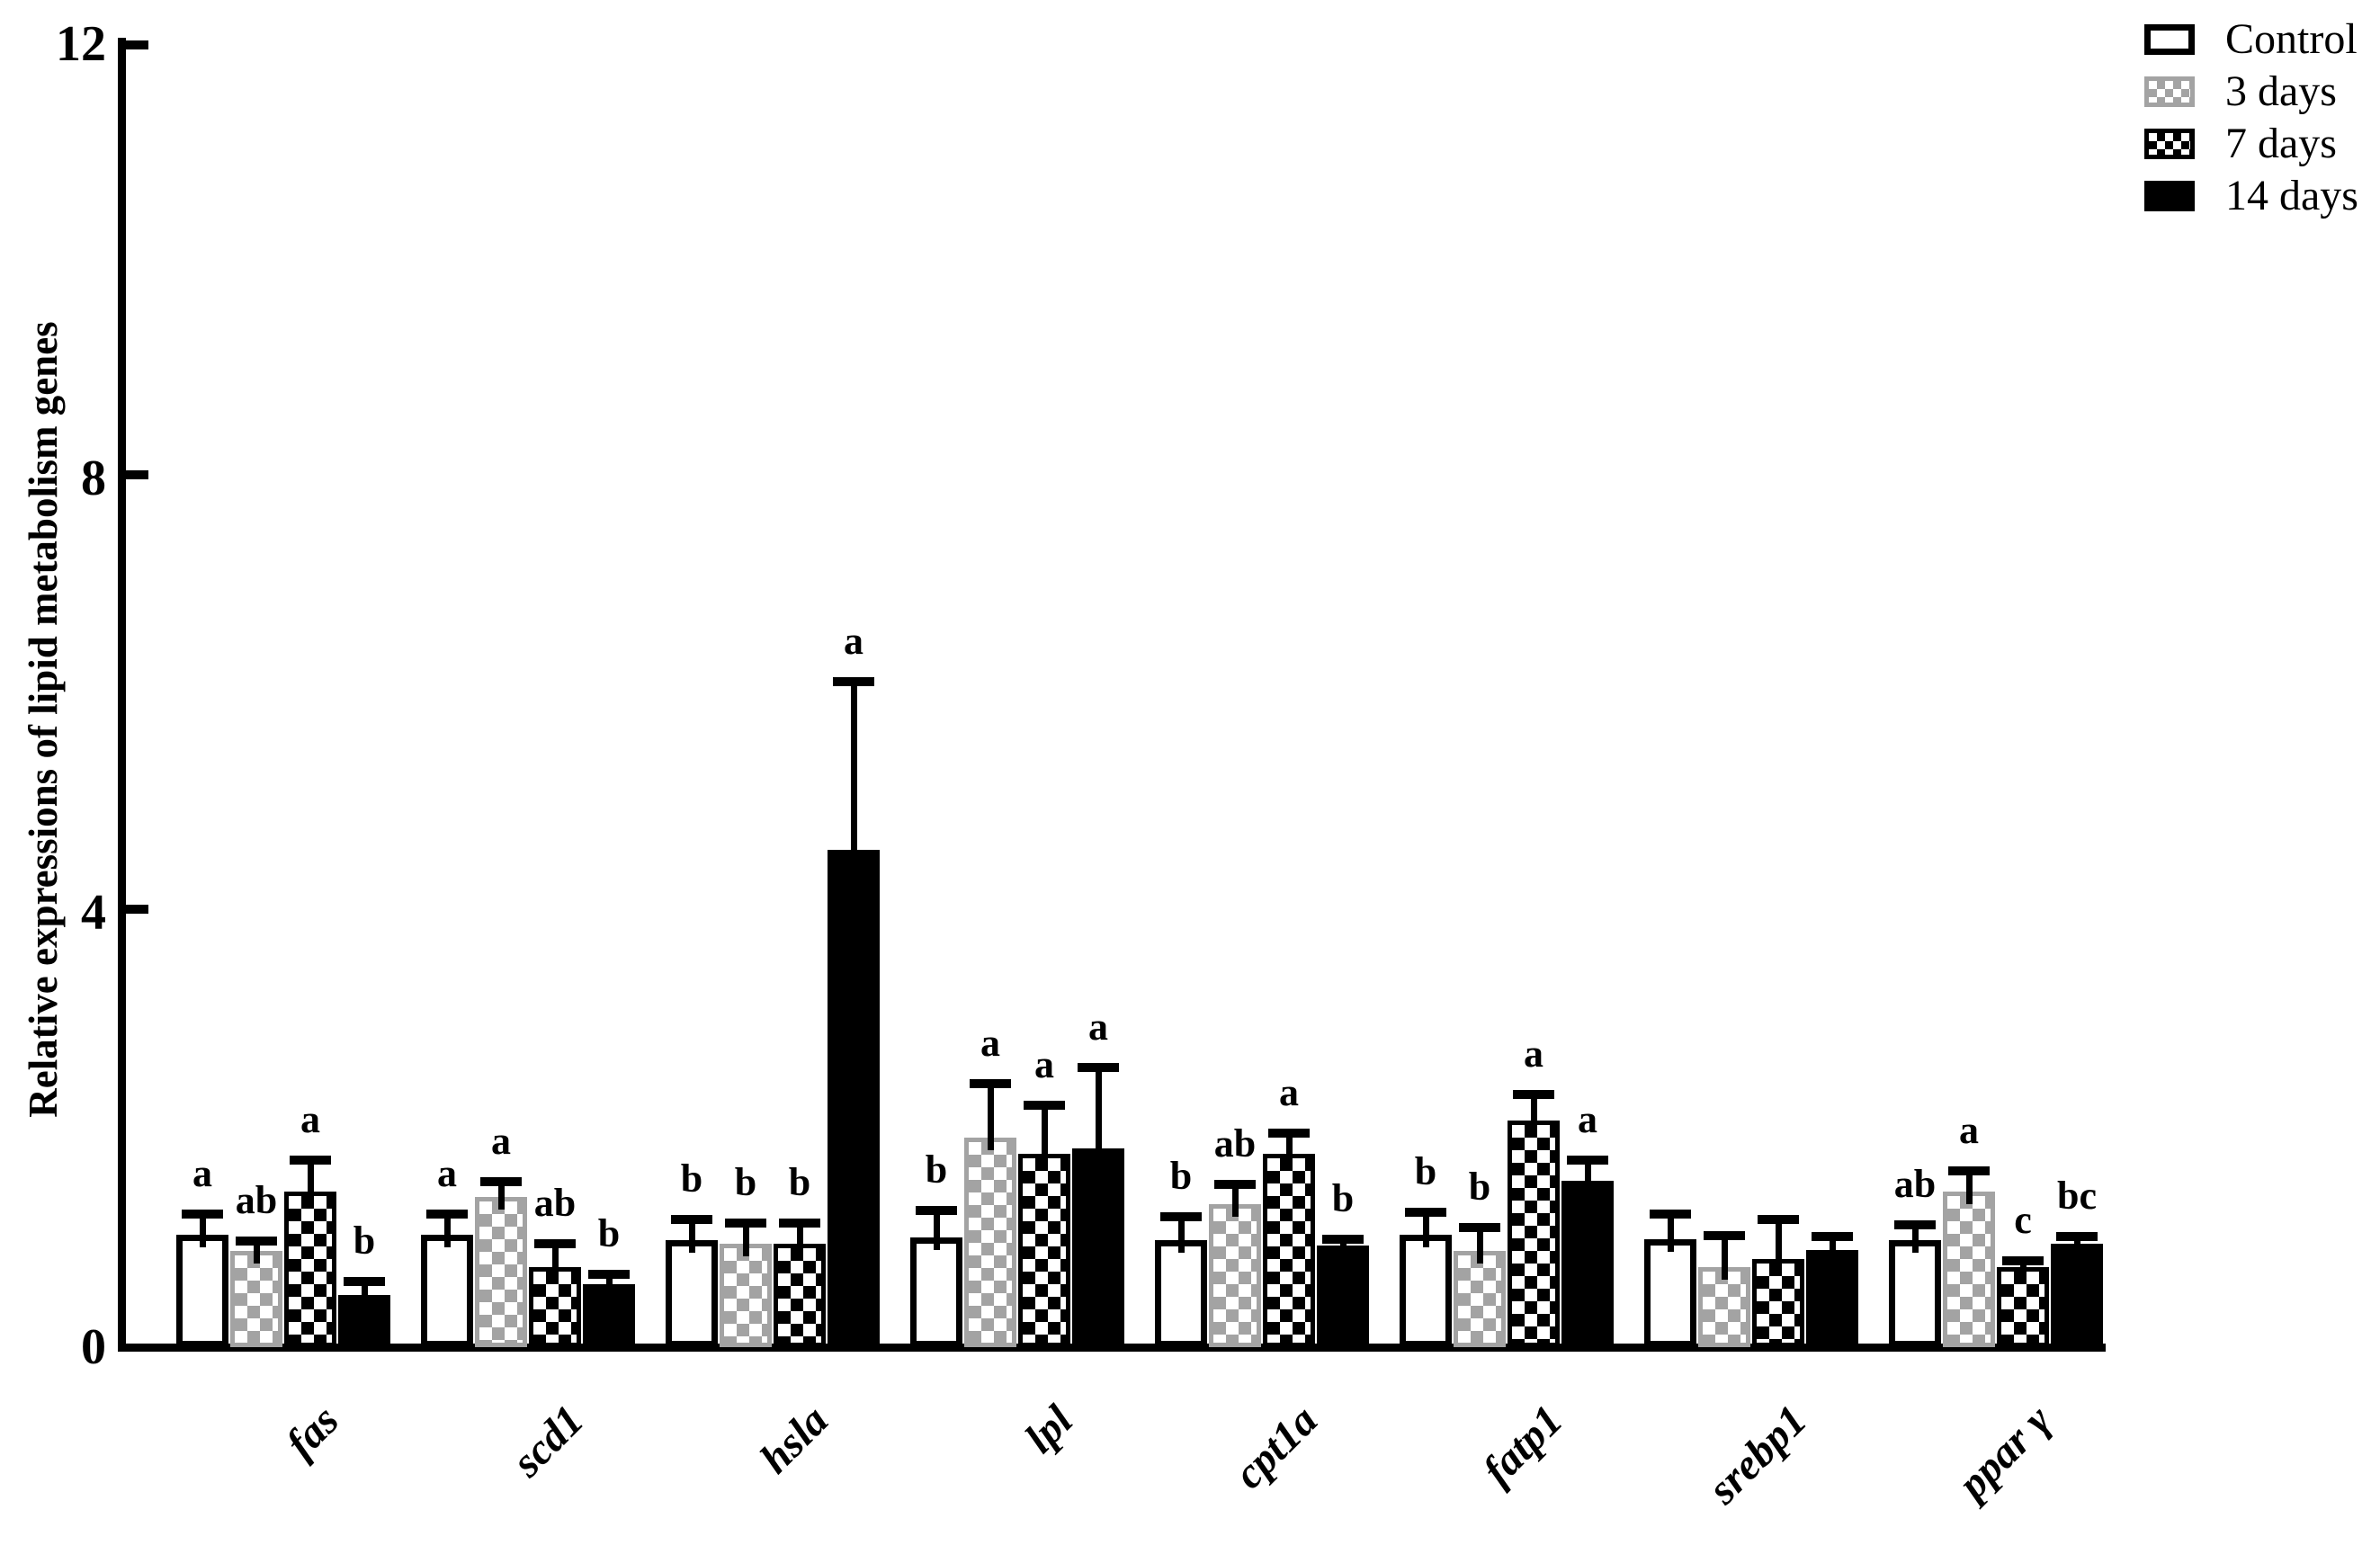 The image size is (2380, 1545). What do you see at coordinates (122, 695) in the screenshot?
I see `y-axis-line` at bounding box center [122, 695].